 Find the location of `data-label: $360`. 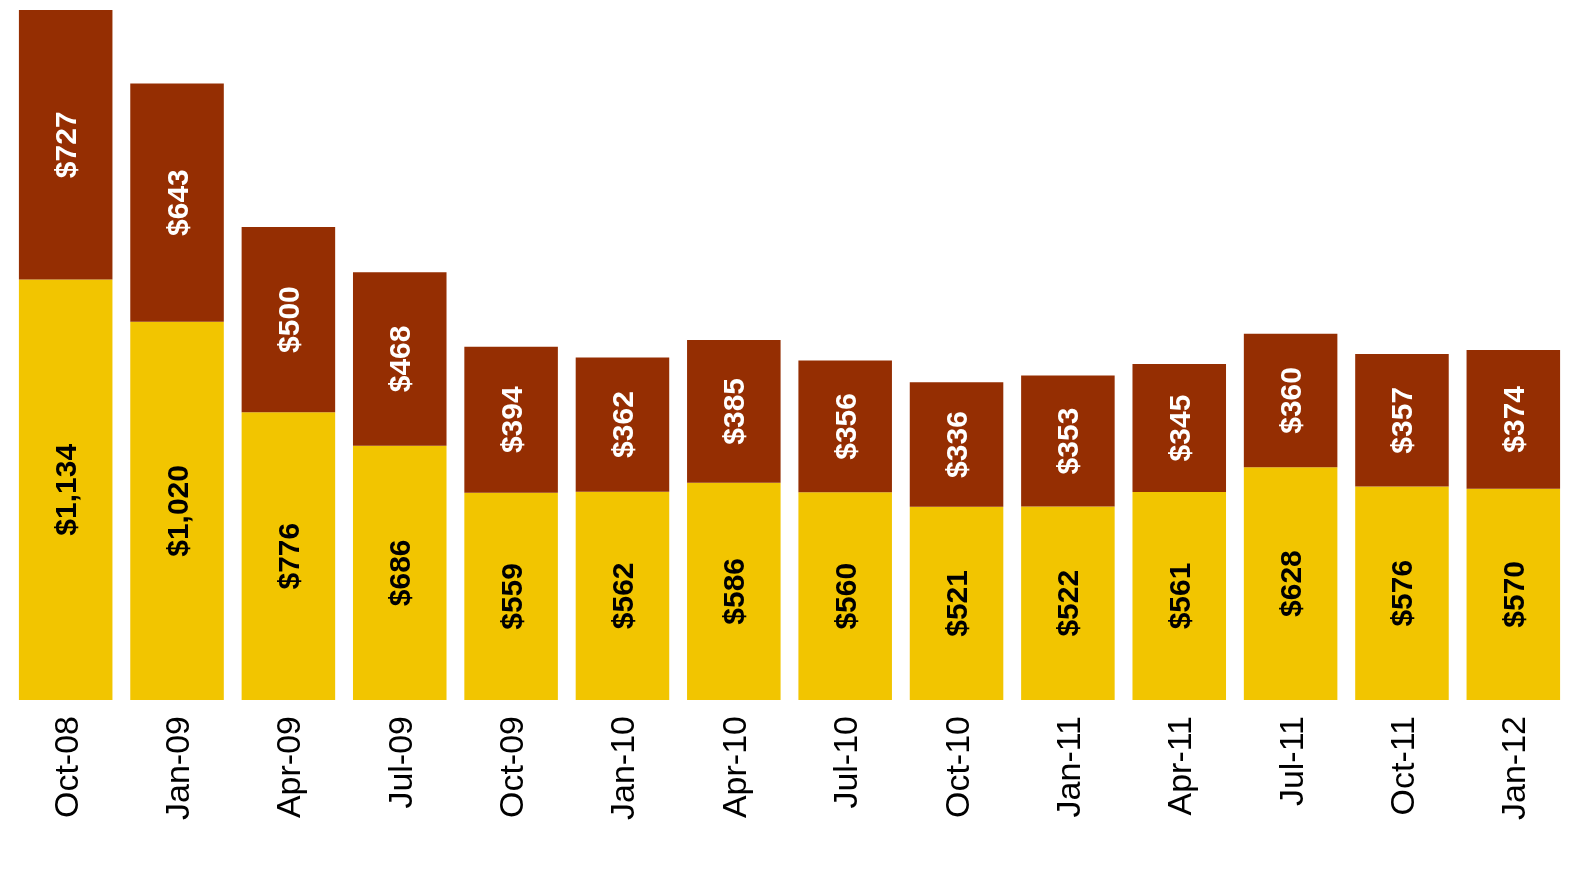

data-label: $360 is located at coordinates (1291, 400).